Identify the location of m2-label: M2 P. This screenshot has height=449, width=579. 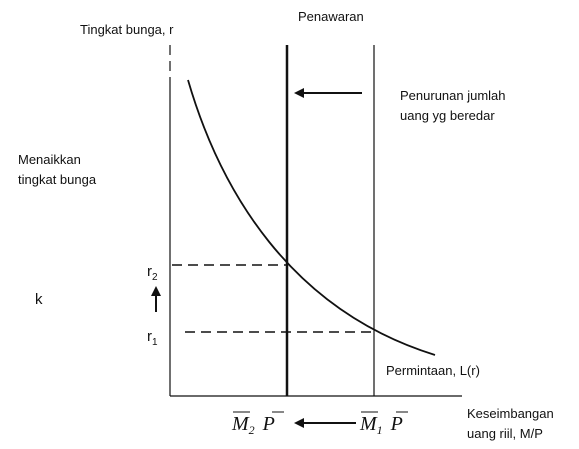
(253, 425).